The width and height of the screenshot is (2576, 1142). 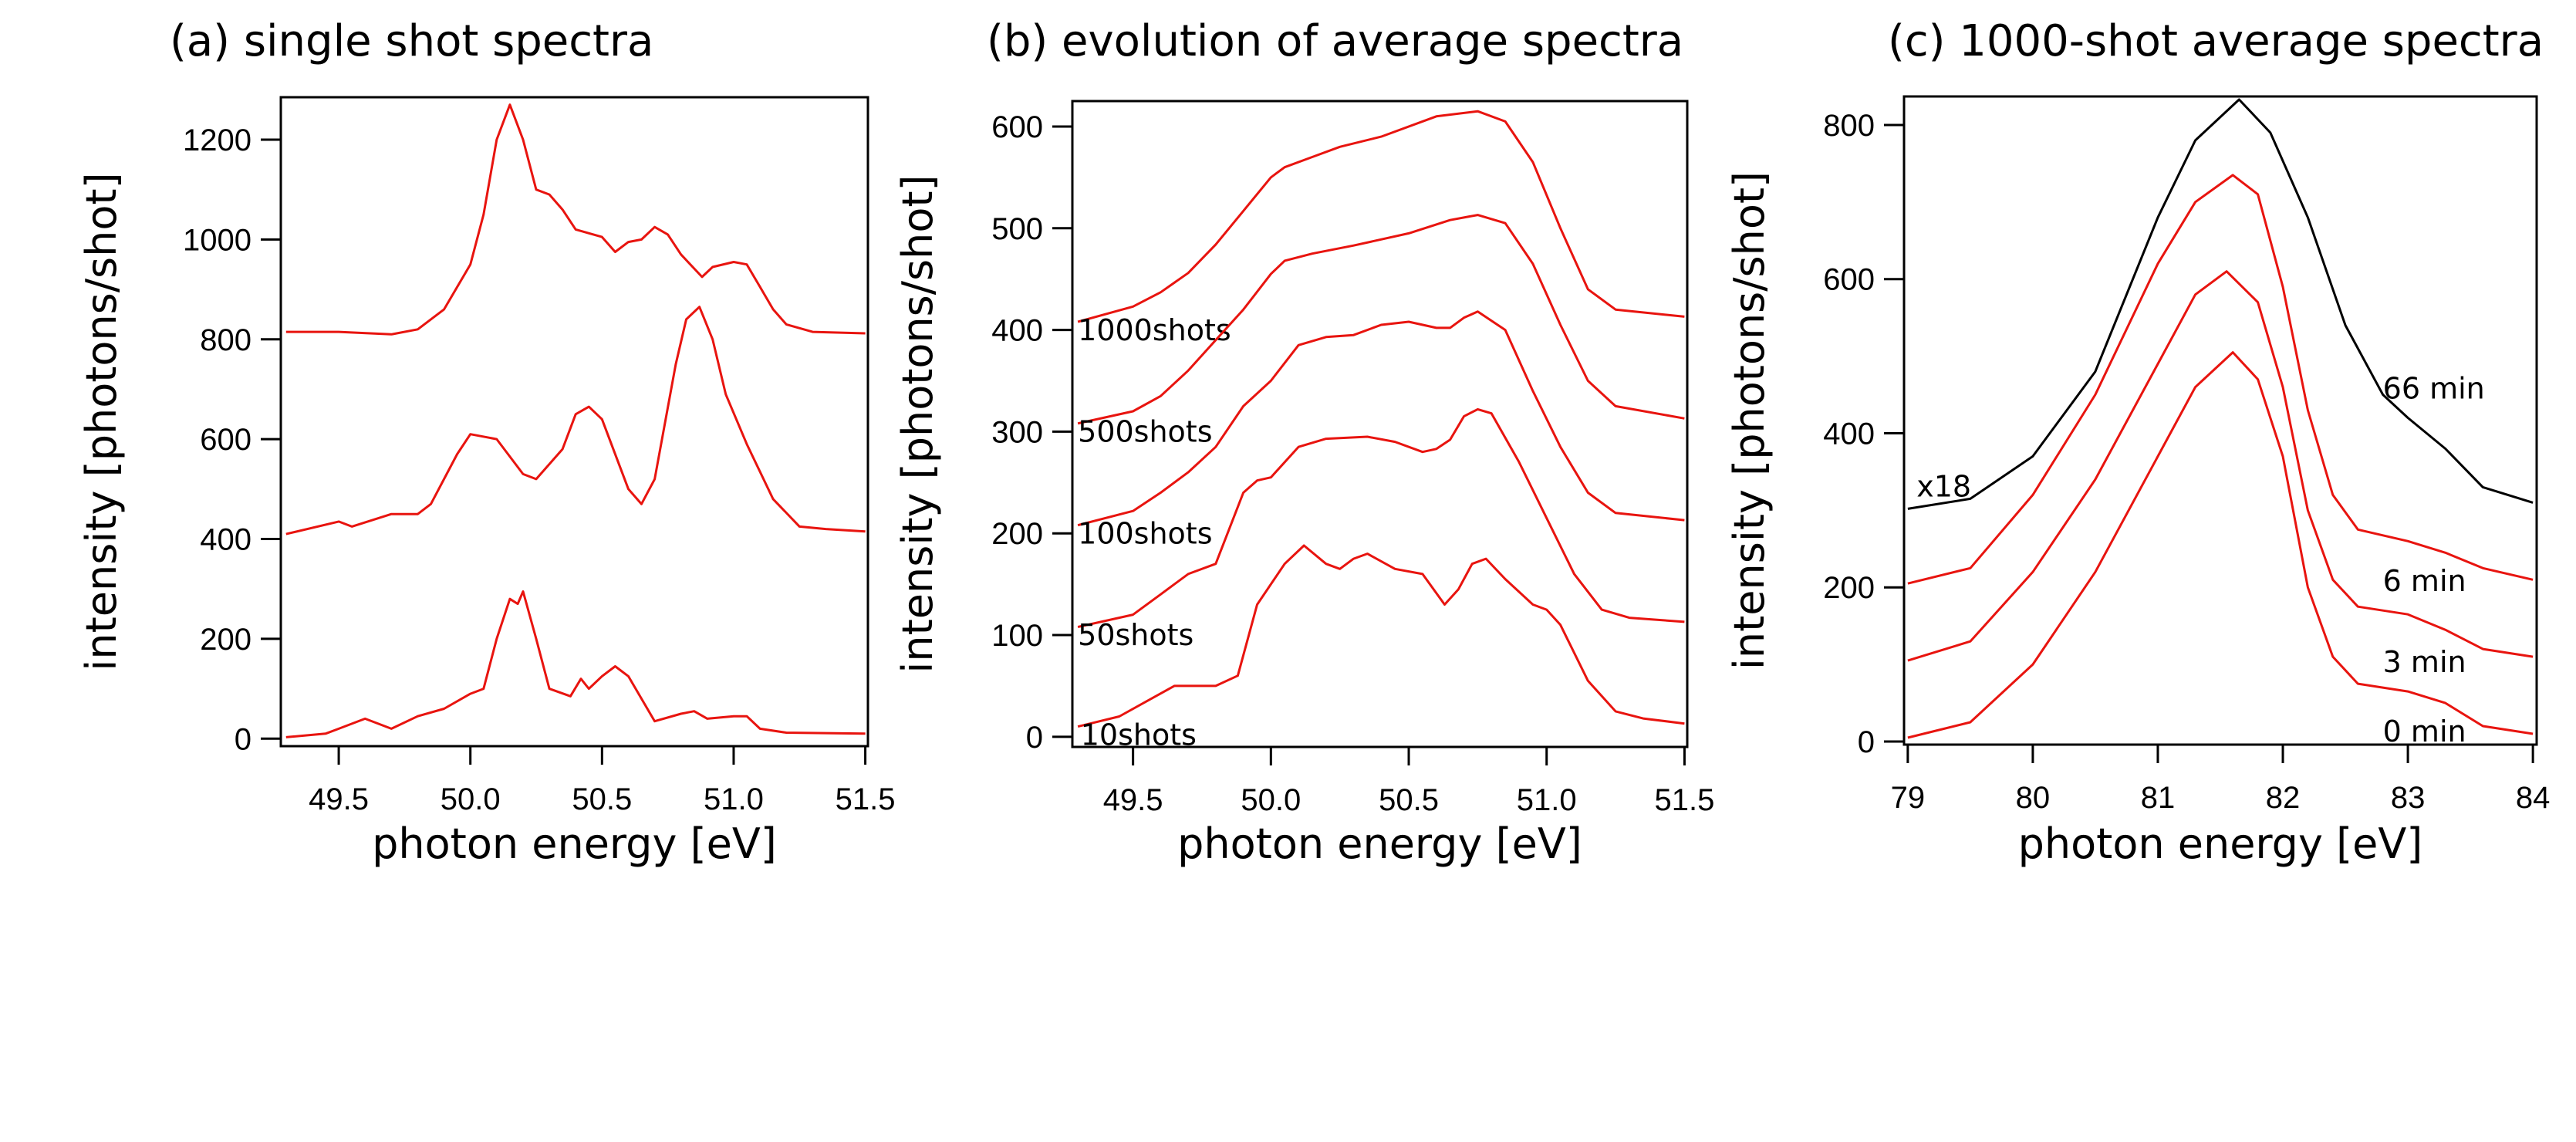 I want to click on x-tick-label: 82, so click(x=2283, y=798).